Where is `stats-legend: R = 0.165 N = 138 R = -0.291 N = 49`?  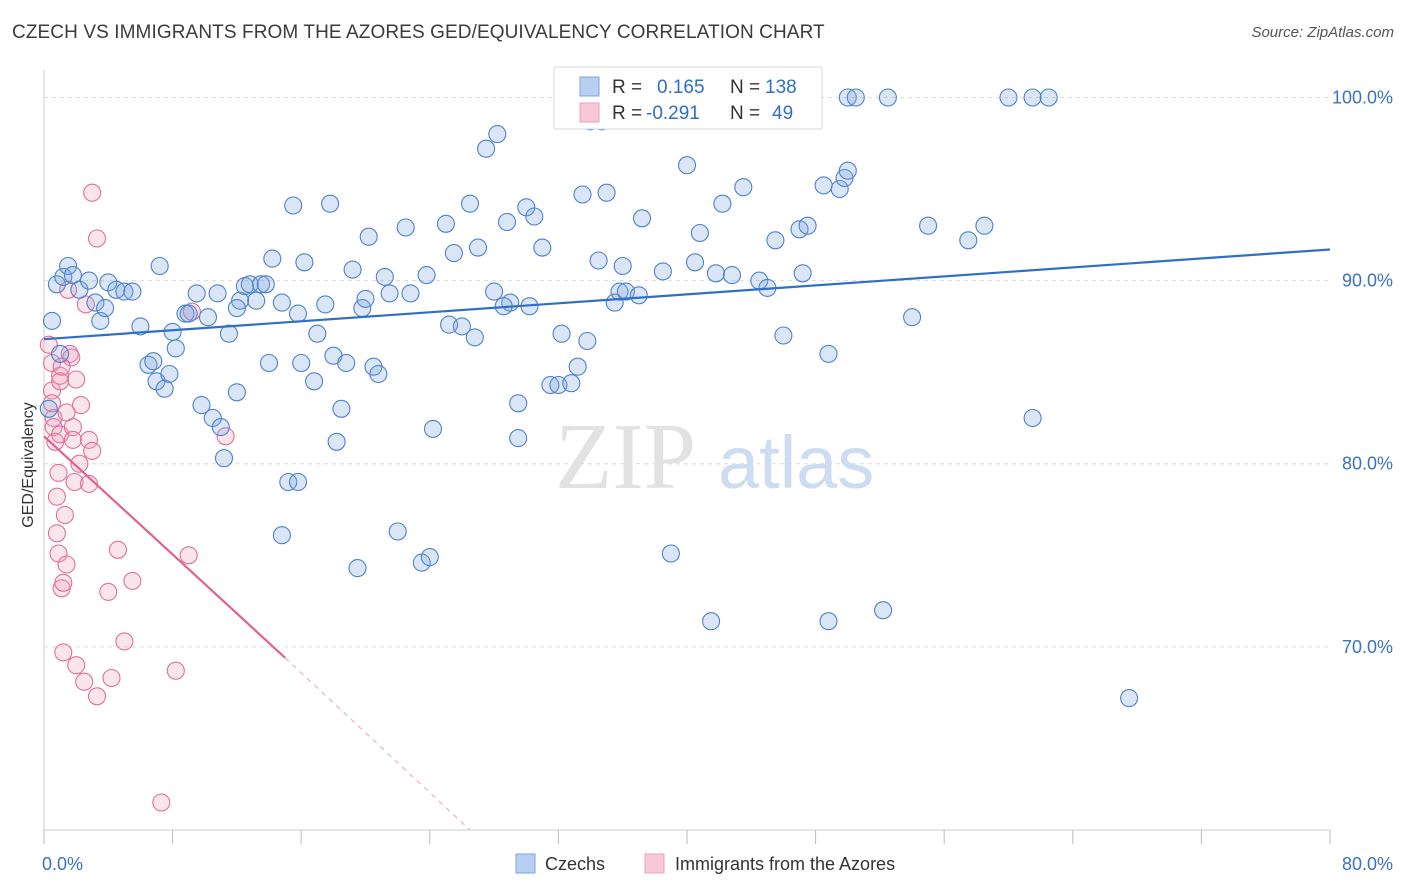
stats-legend: R = 0.165 N = 138 R = -0.291 N = 49 is located at coordinates (688, 98).